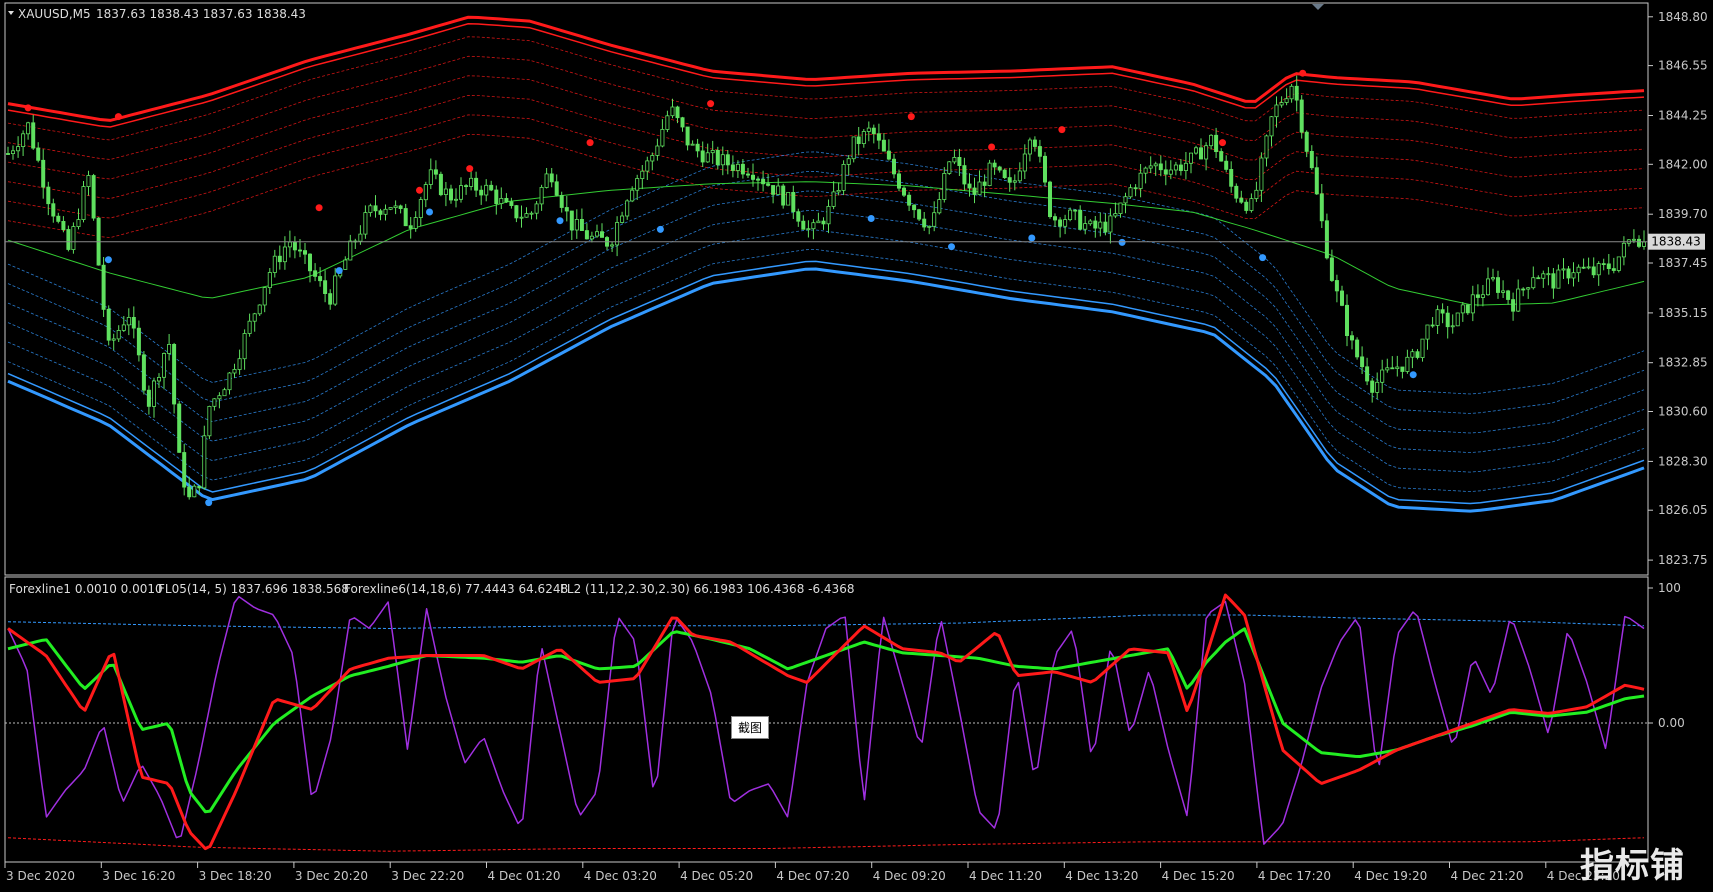  Describe the element at coordinates (118, 117) in the screenshot. I see `sell-signal-dot` at that location.